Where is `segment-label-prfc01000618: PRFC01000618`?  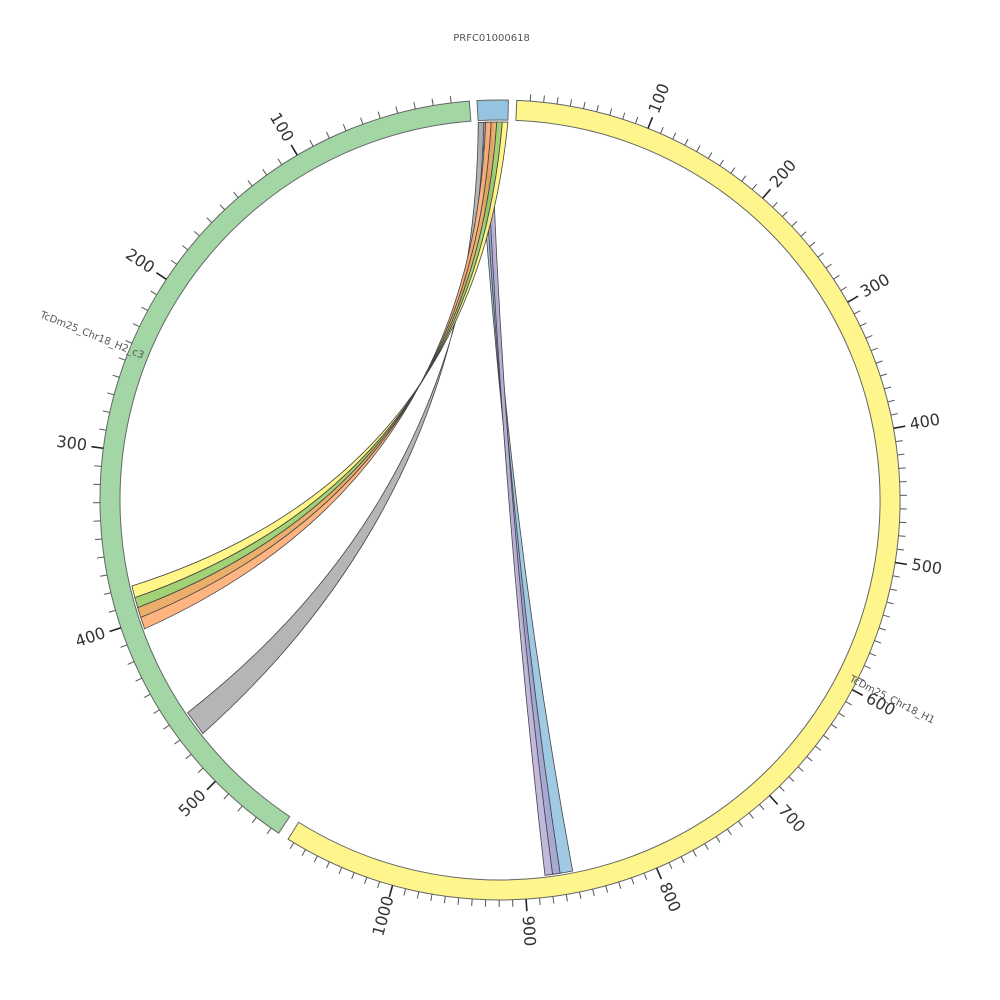
segment-label-prfc01000618: PRFC01000618 is located at coordinates (491, 38).